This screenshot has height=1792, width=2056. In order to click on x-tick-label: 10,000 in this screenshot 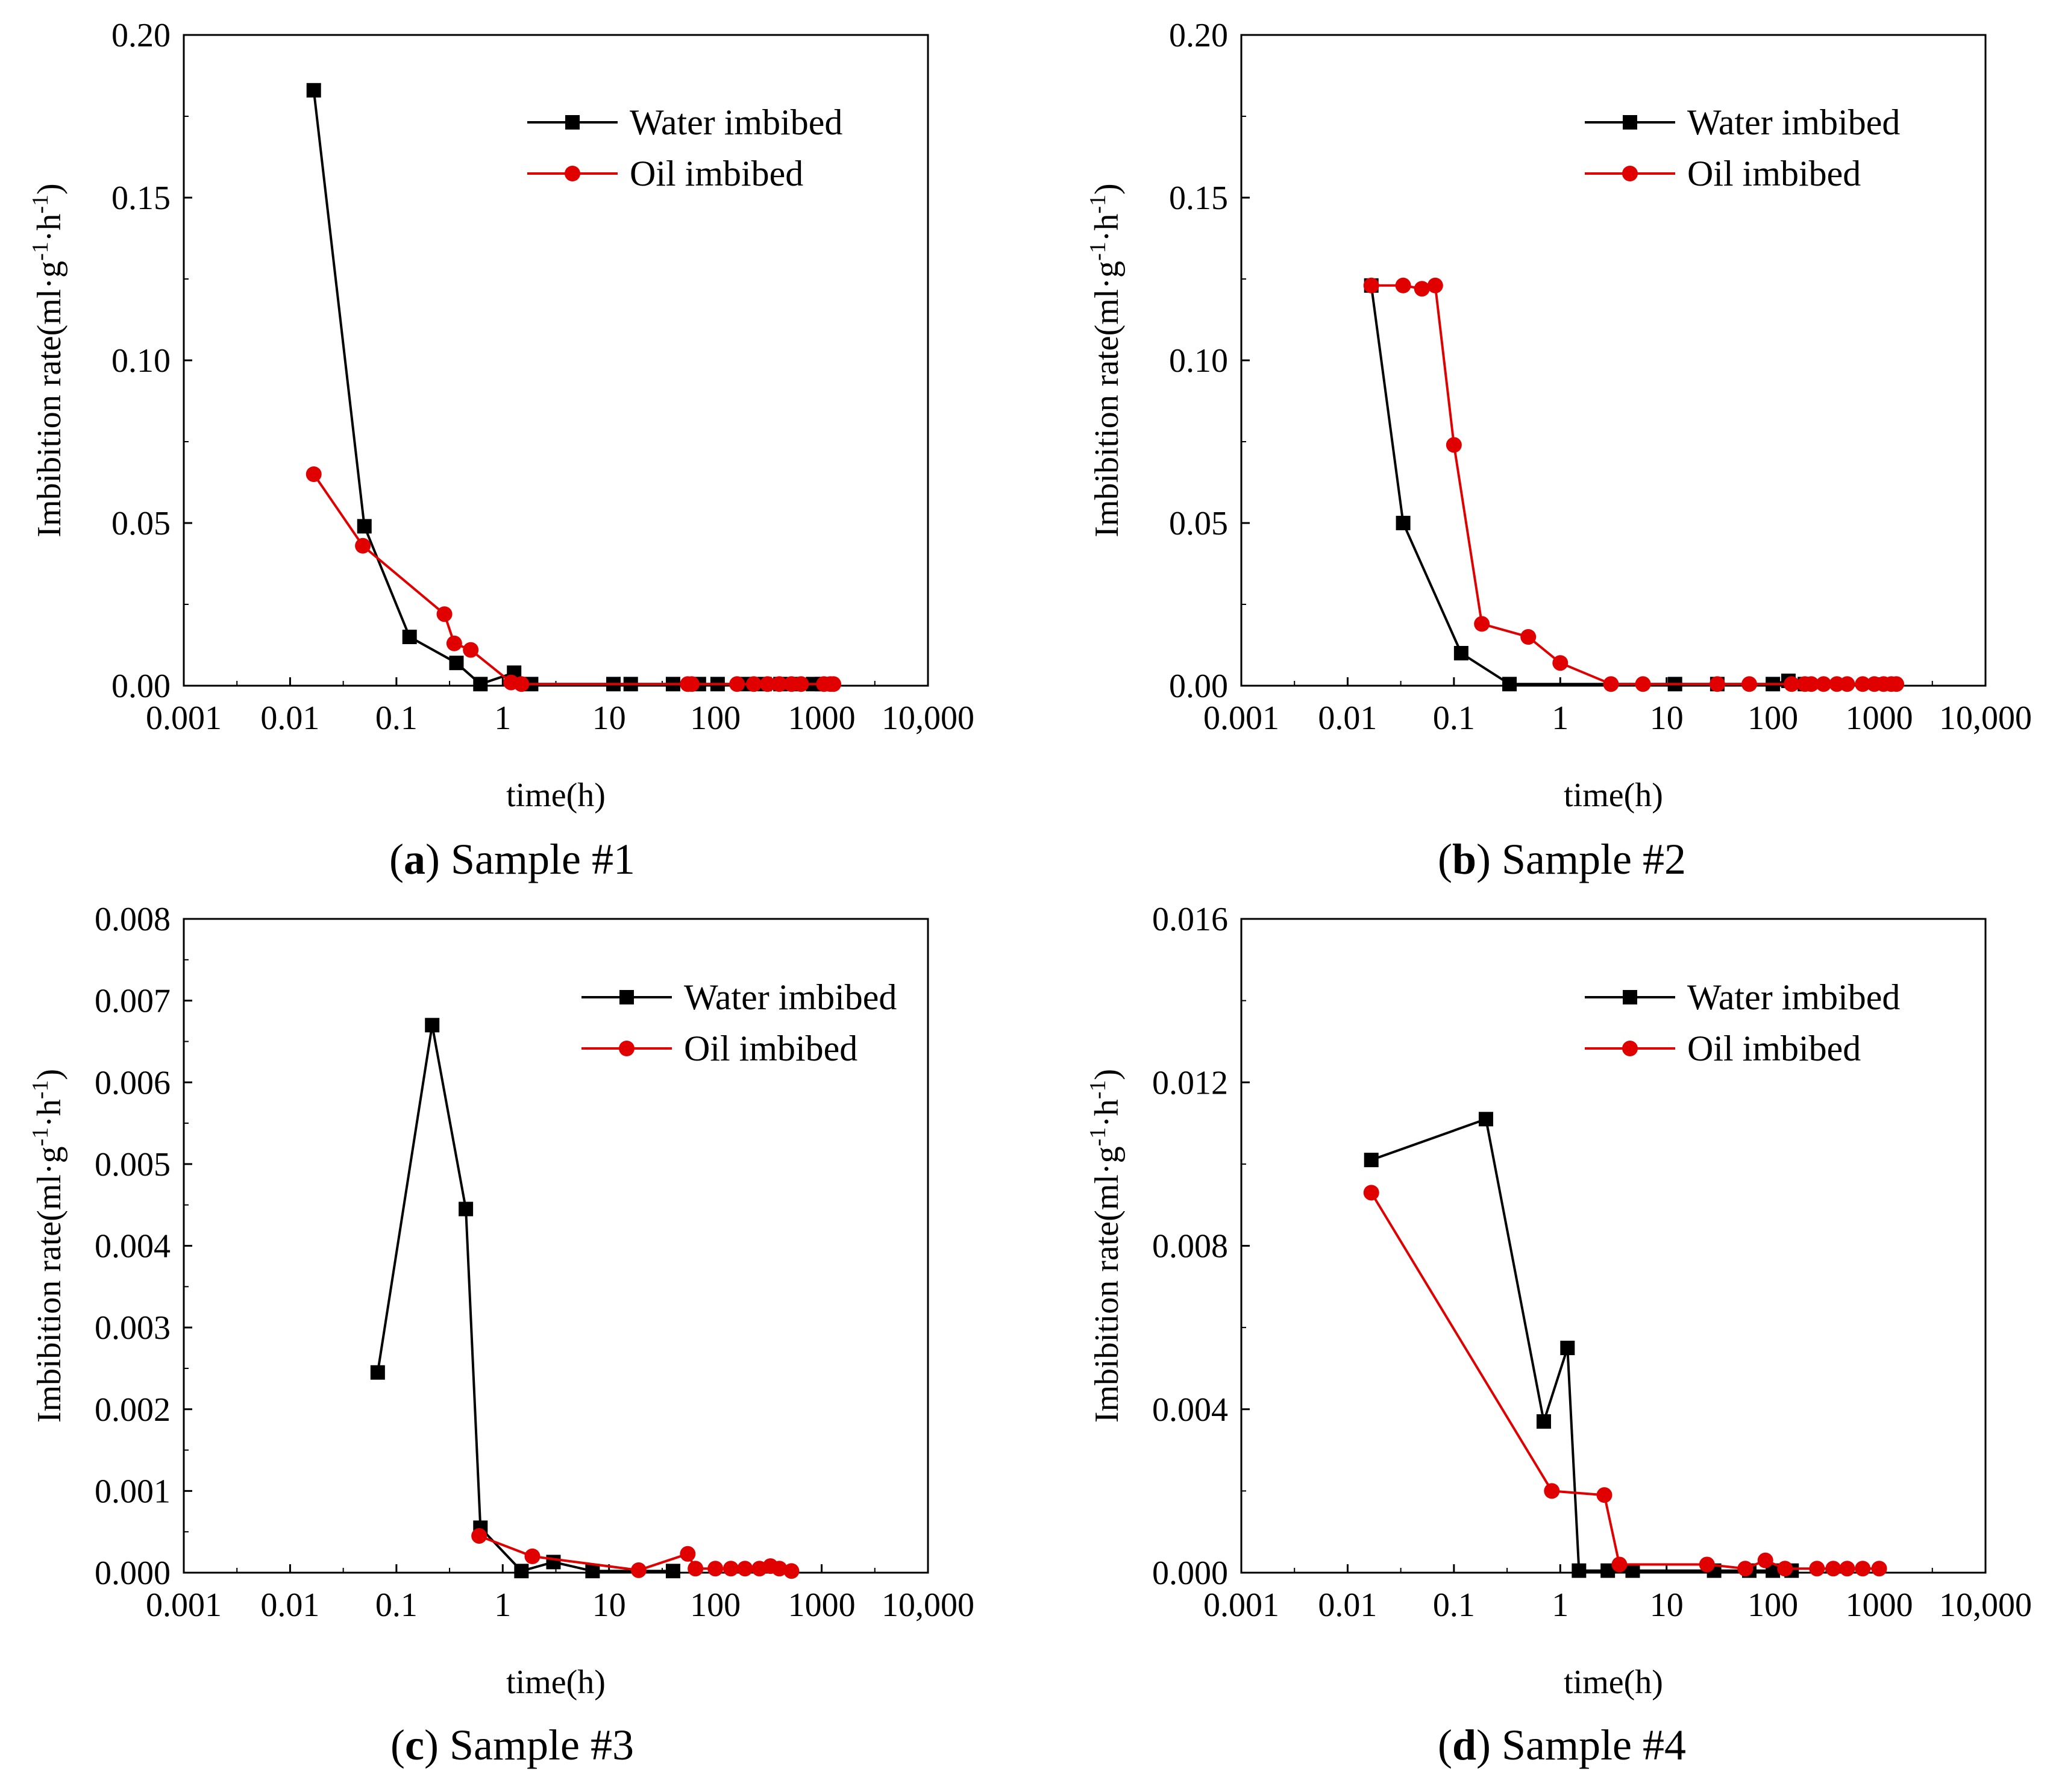, I will do `click(1985, 1605)`.